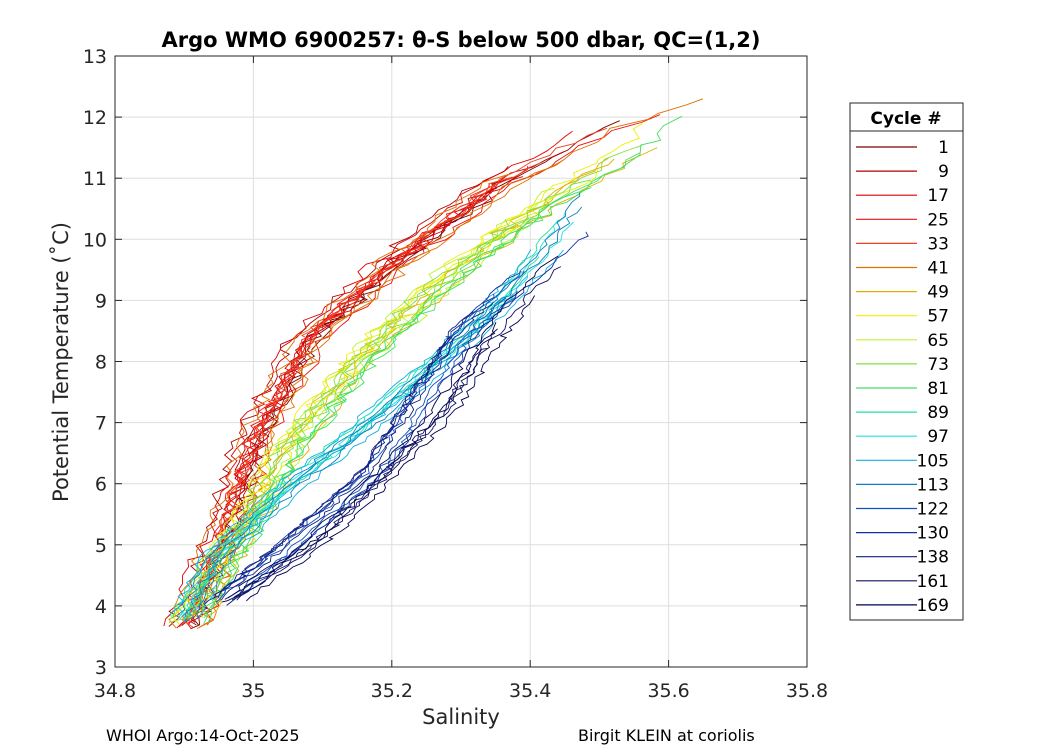 The image size is (1050, 750). I want to click on legend-label-cycle-97: 97, so click(938, 437).